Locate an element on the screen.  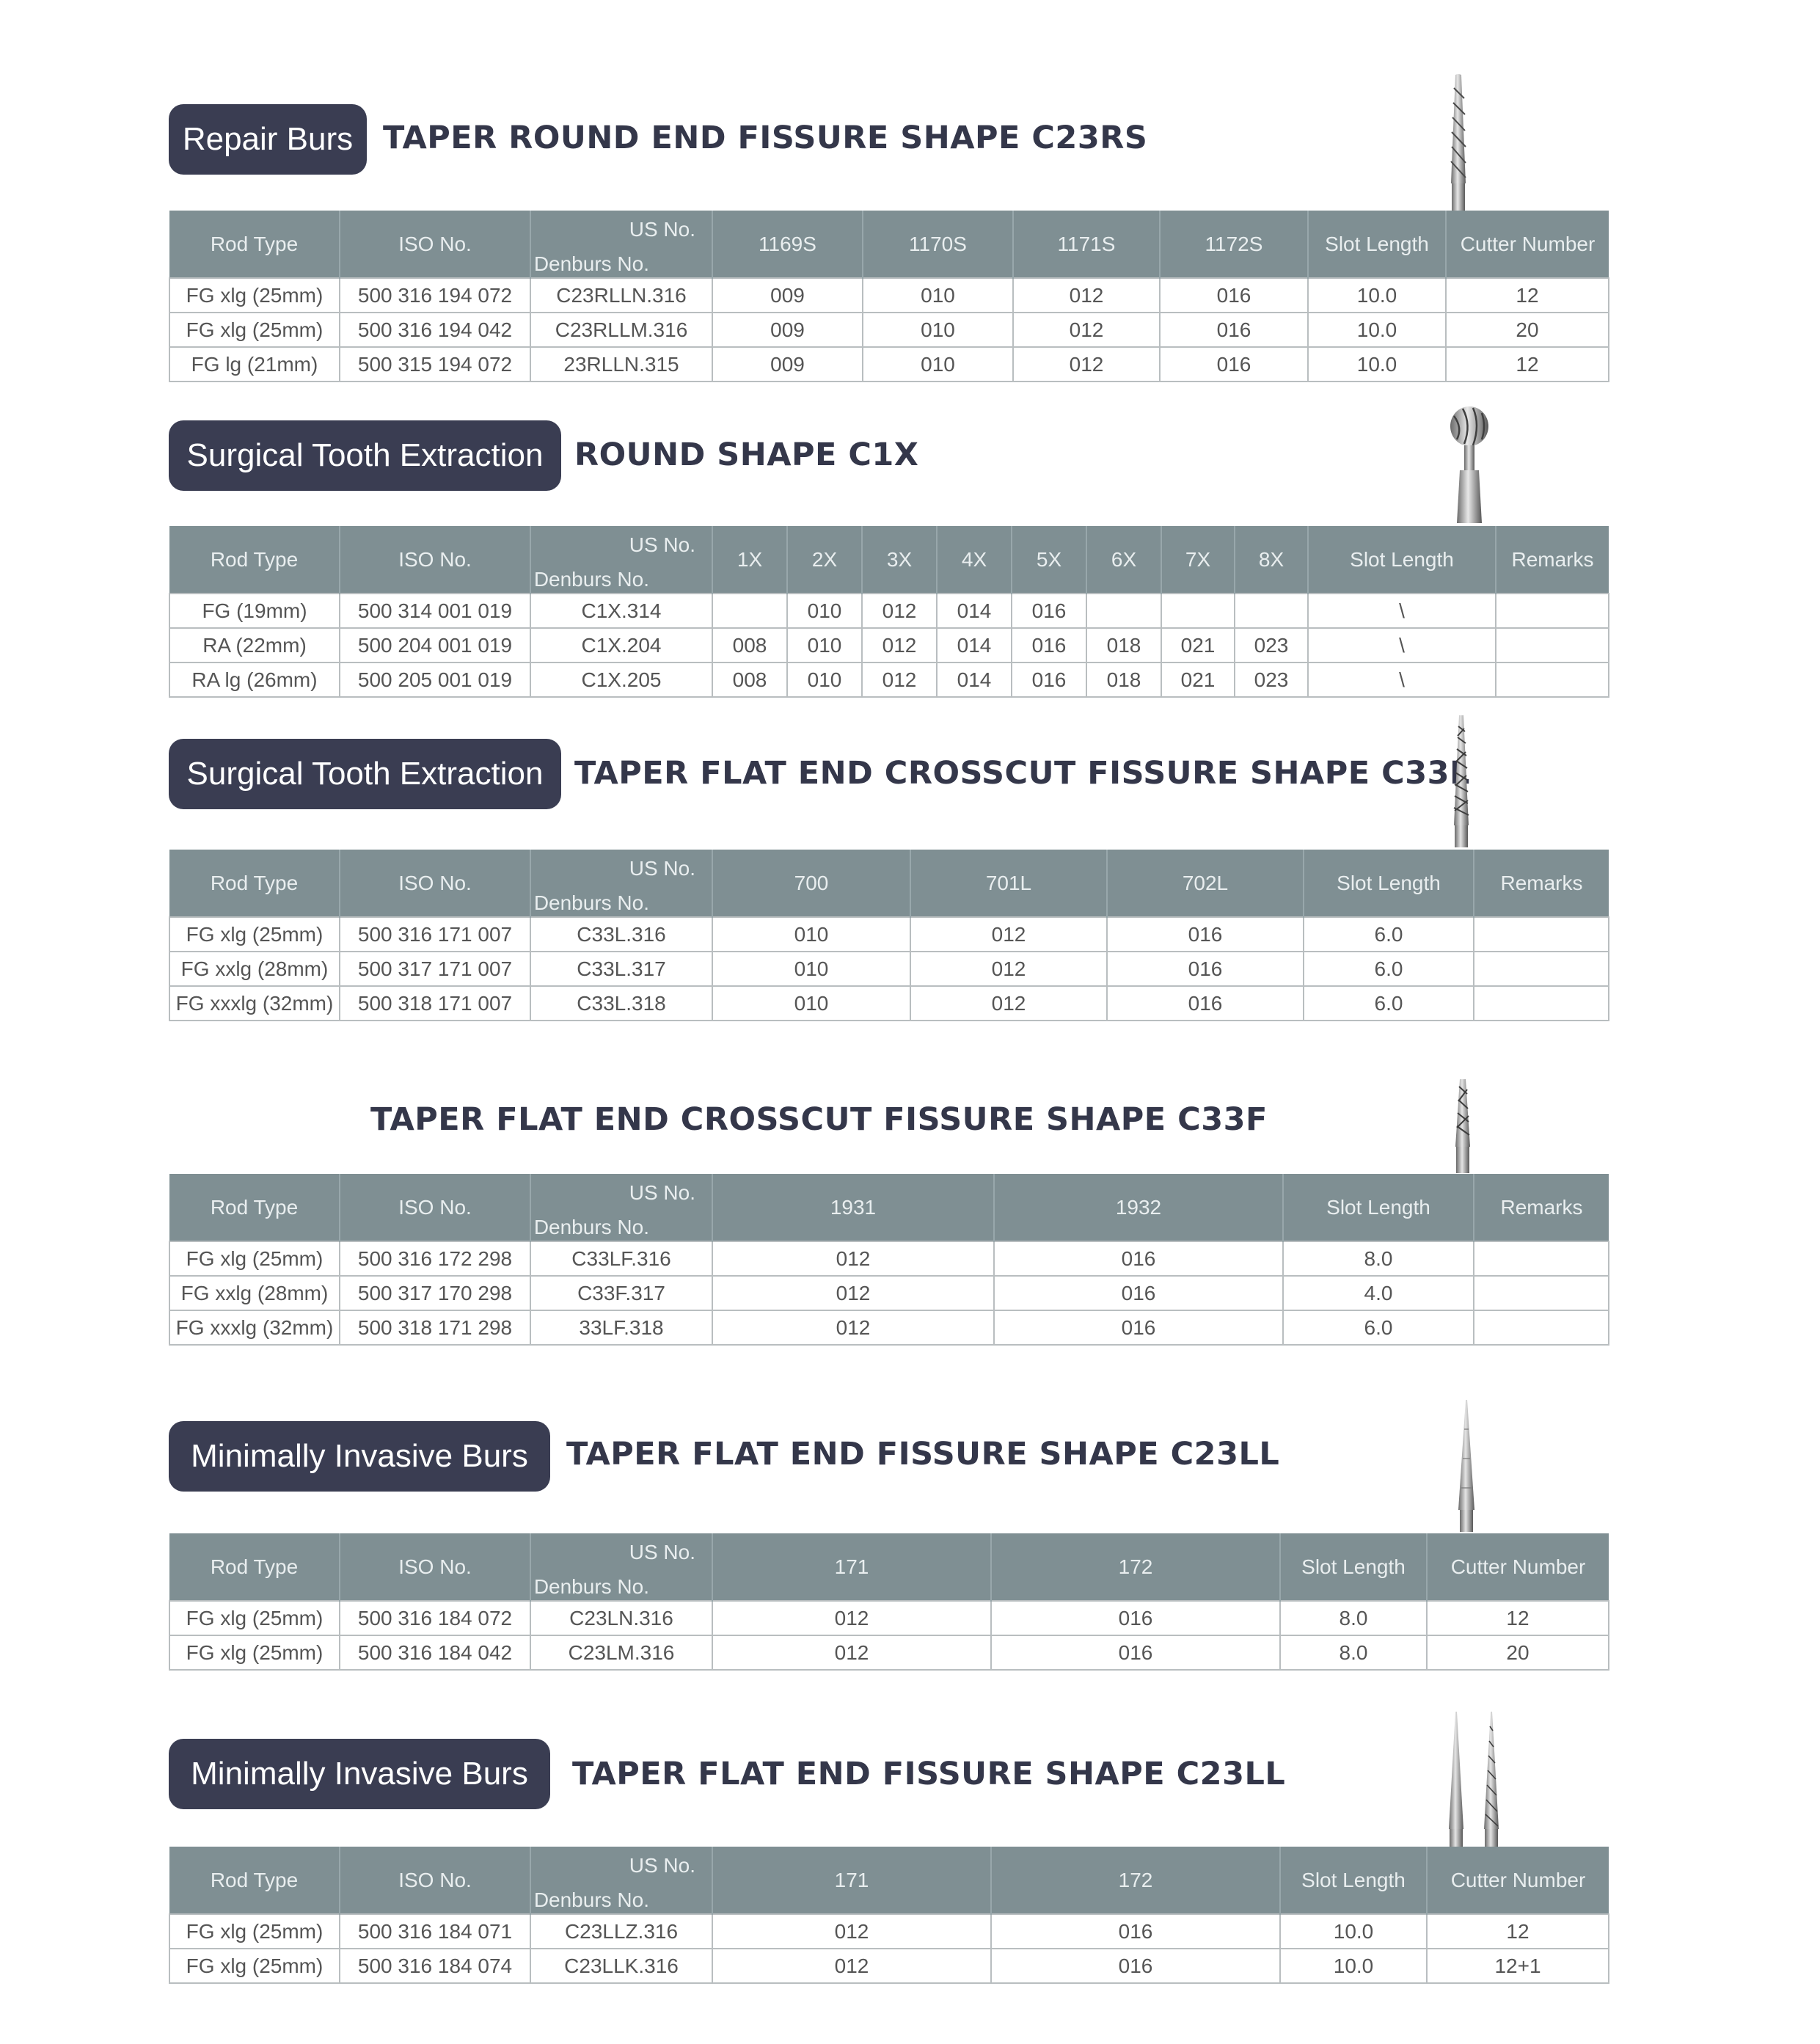
iso-no-cell: 500 315 194 072 is located at coordinates (435, 364).